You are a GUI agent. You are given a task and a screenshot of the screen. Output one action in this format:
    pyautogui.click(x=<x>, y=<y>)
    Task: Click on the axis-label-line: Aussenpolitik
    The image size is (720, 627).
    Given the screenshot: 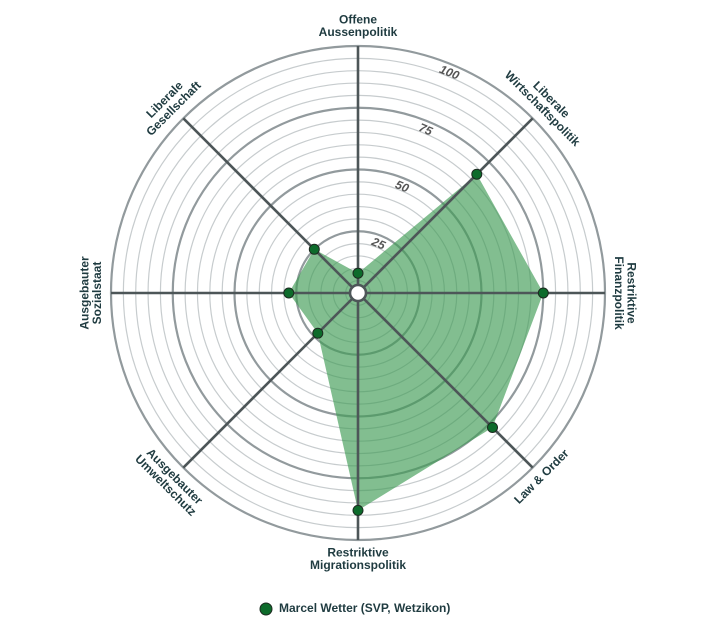 What is the action you would take?
    pyautogui.click(x=358, y=32)
    